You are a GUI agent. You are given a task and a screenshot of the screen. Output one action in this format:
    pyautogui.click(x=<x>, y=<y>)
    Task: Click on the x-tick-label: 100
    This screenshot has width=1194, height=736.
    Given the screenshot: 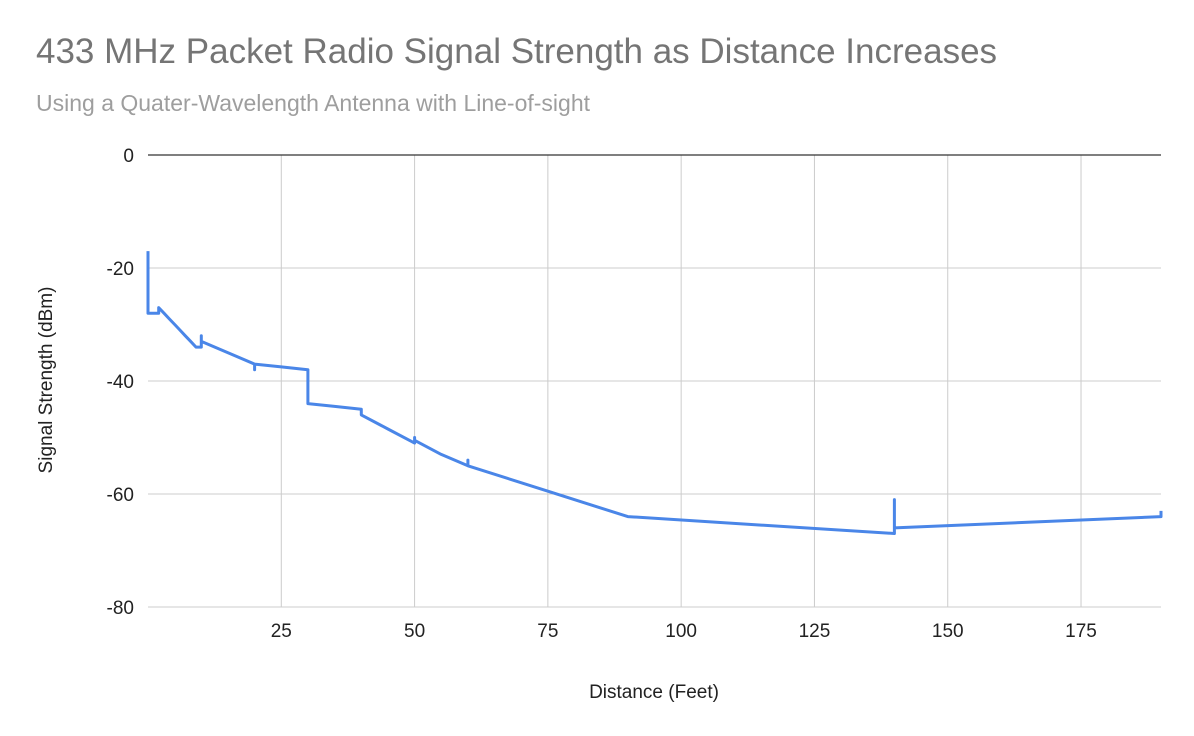 What is the action you would take?
    pyautogui.click(x=681, y=631)
    